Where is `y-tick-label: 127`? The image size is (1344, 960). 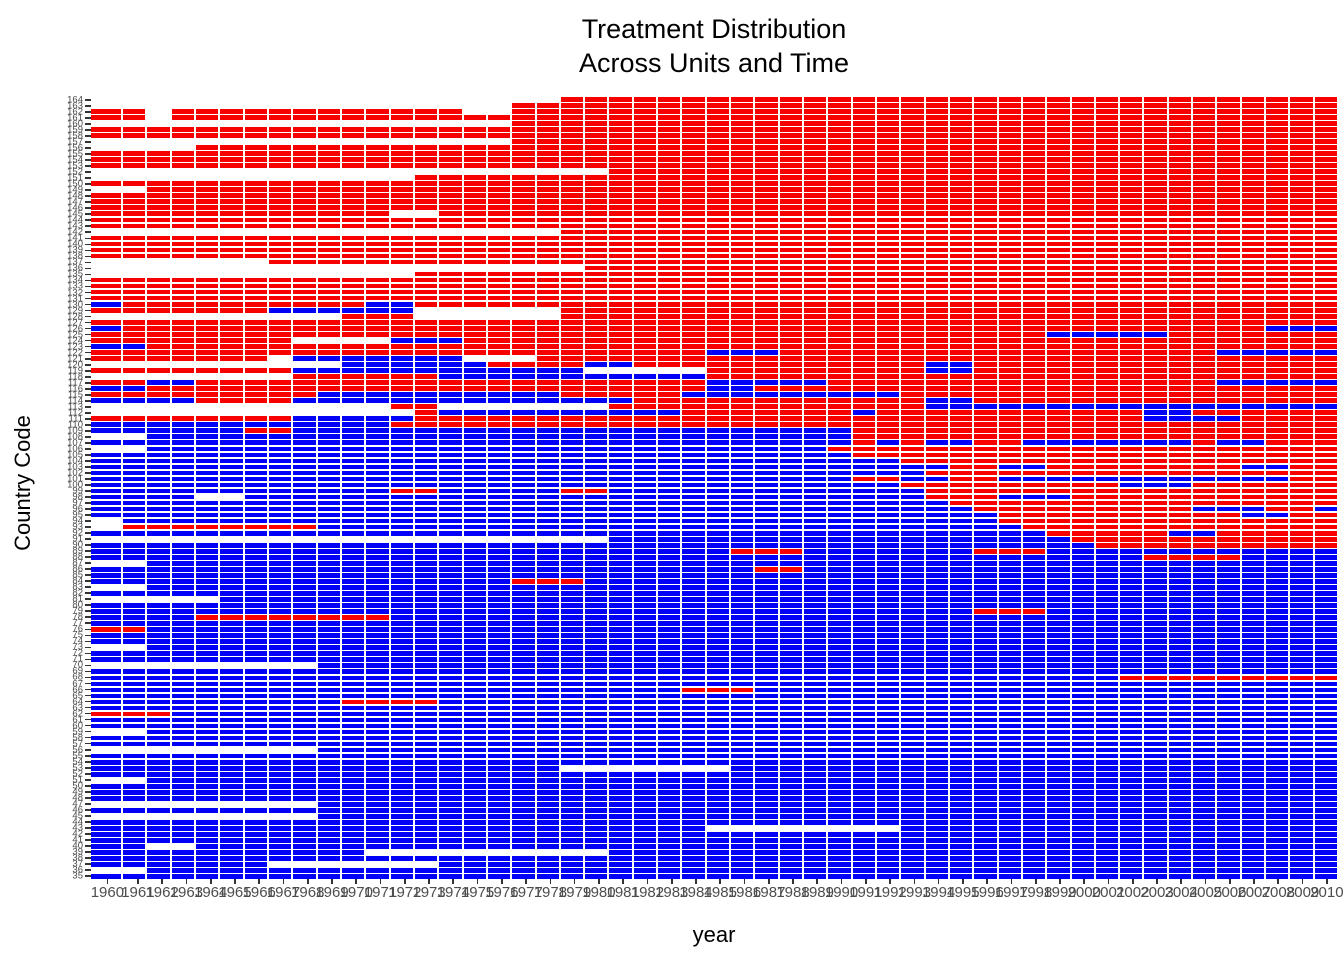 y-tick-label: 127 is located at coordinates (75, 323).